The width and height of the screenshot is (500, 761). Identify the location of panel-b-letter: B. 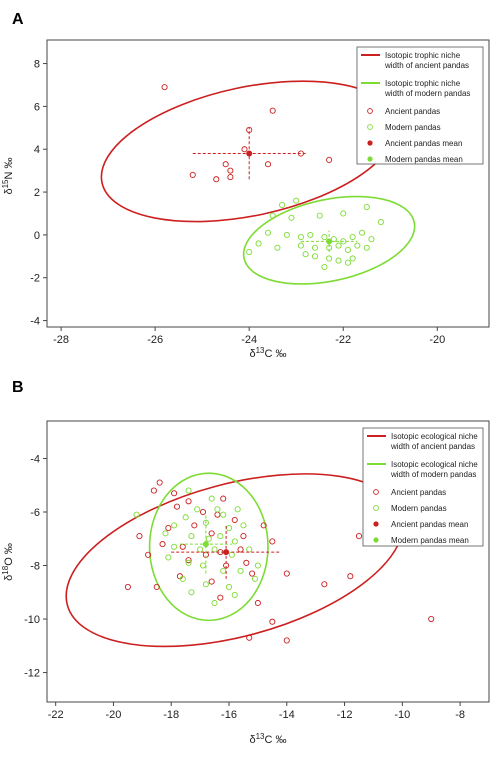
(18, 387).